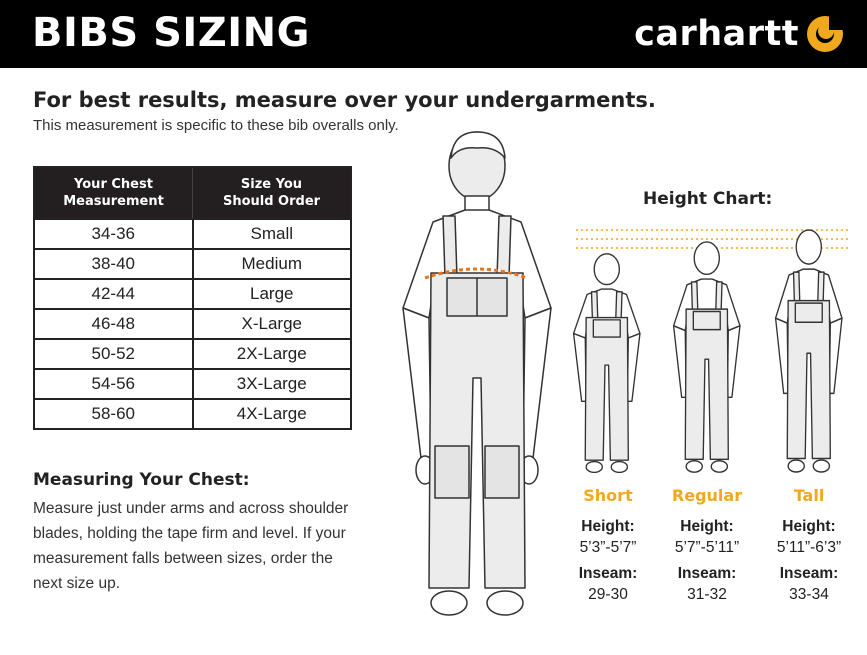 The width and height of the screenshot is (867, 655). I want to click on height-value: 5’7”-5’11”, so click(707, 547).